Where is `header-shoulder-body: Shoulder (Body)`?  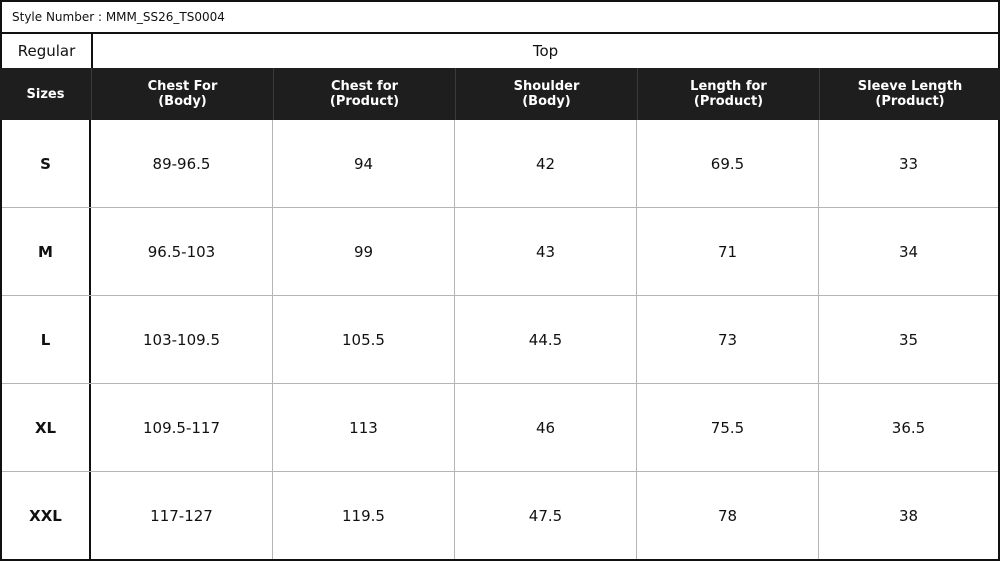
header-shoulder-body: Shoulder (Body) is located at coordinates (546, 94).